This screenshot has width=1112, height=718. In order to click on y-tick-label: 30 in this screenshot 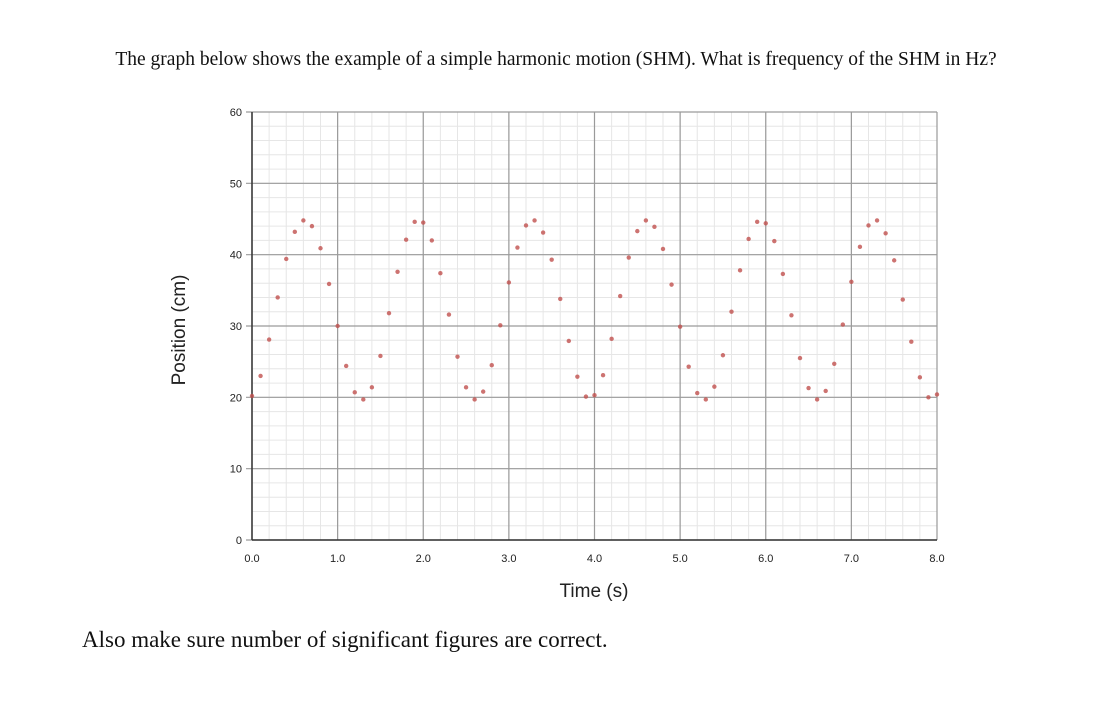, I will do `click(236, 327)`.